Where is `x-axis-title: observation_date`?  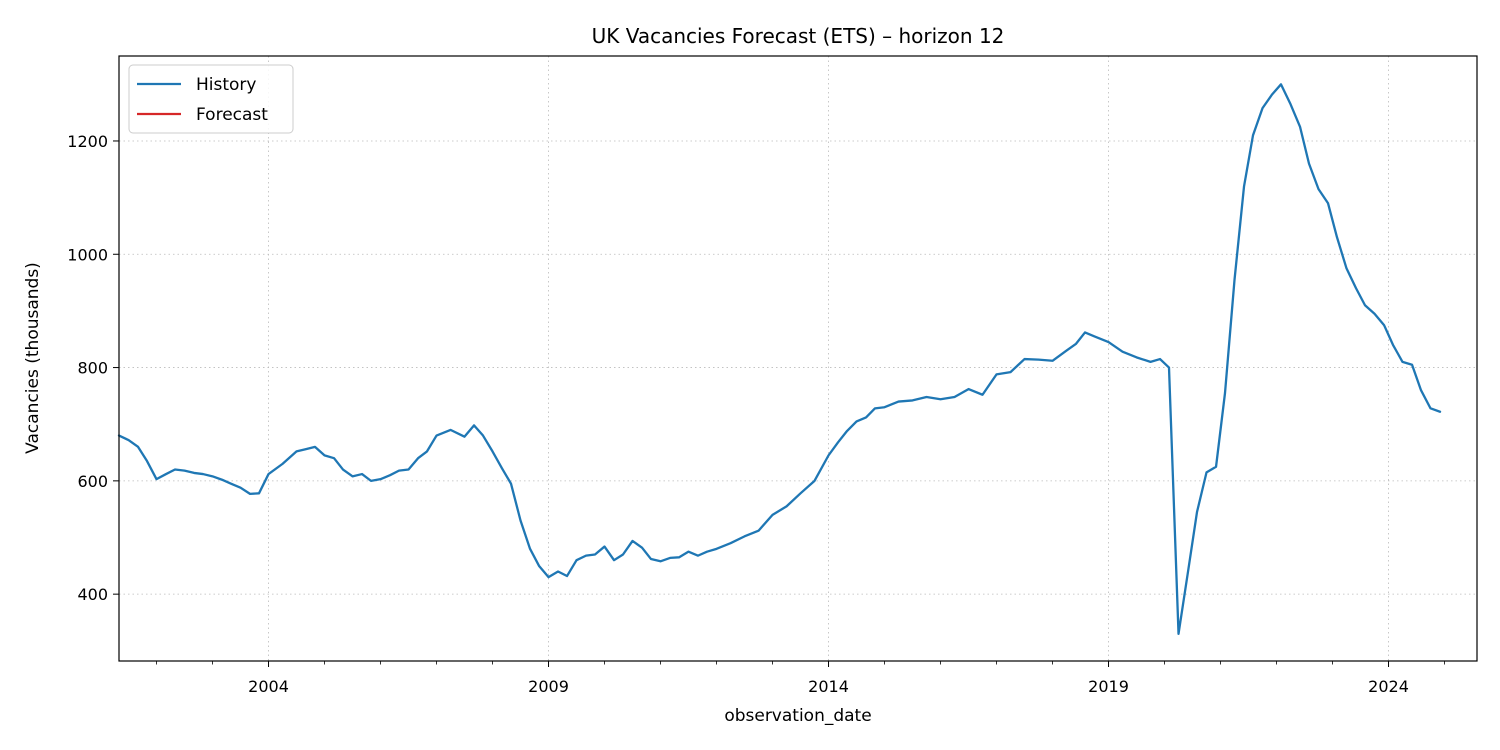 x-axis-title: observation_date is located at coordinates (797, 716).